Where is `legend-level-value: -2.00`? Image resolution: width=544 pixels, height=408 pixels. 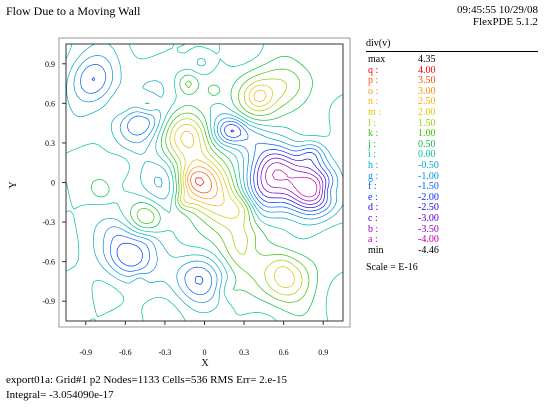 legend-level-value: -2.00 is located at coordinates (428, 197).